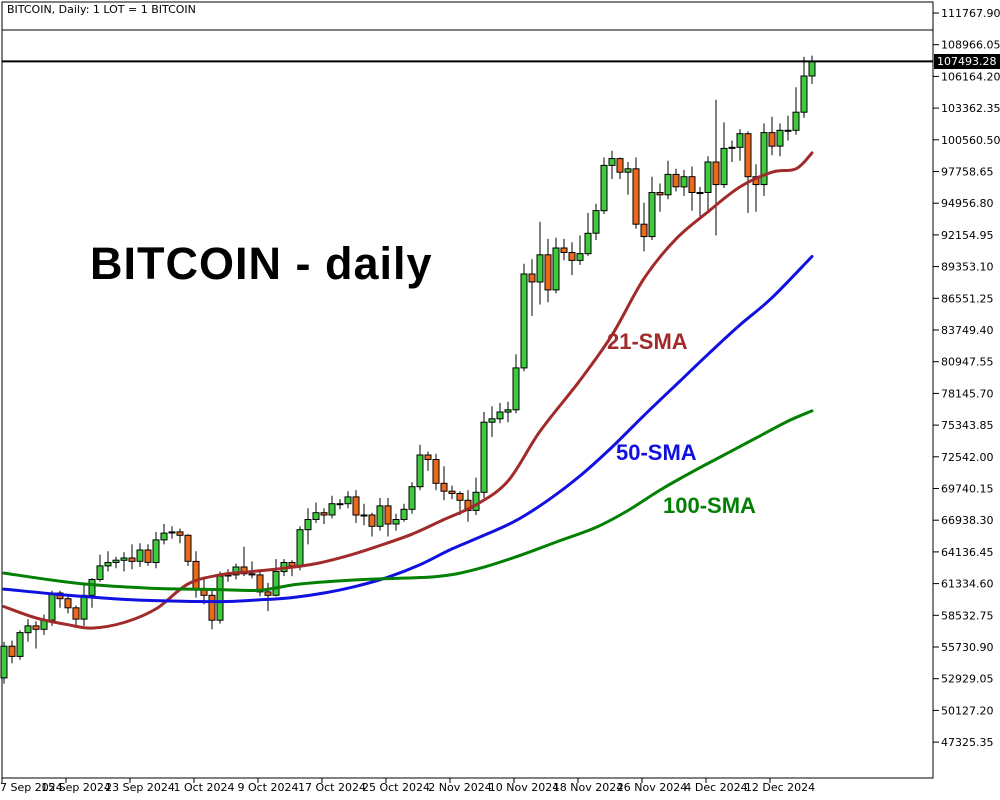 Image resolution: width=1000 pixels, height=800 pixels. I want to click on time-scale, so click(500, 789).